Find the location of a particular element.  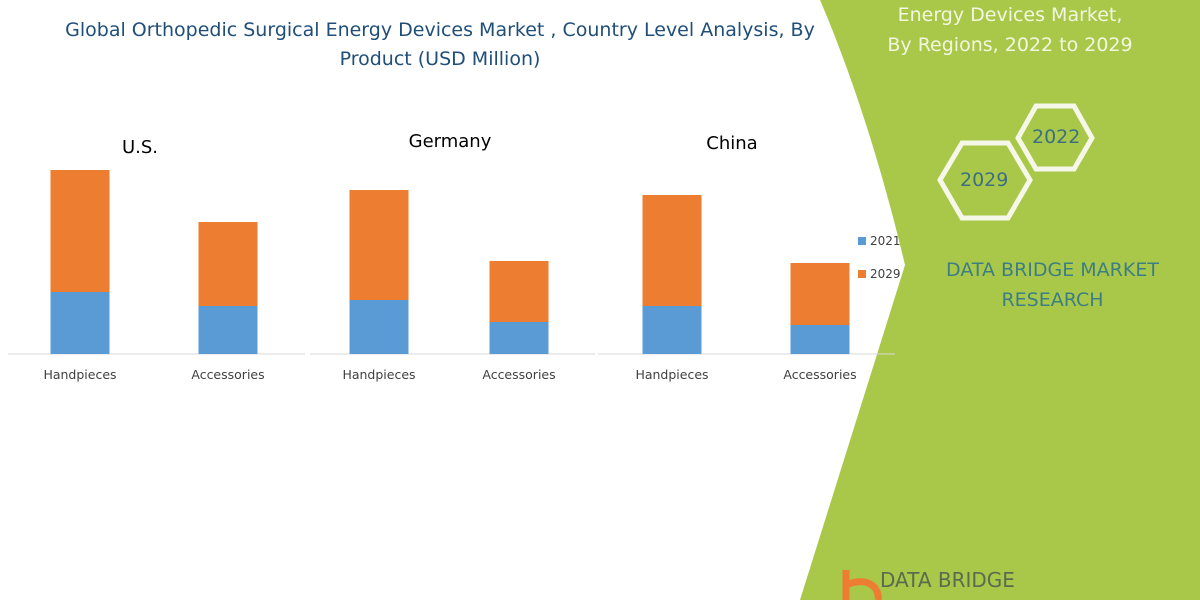

hex-label-2029: 2029 is located at coordinates (984, 180).